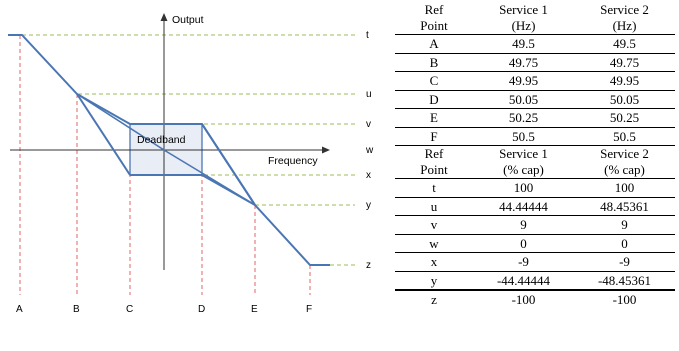 The height and width of the screenshot is (351, 679). I want to click on service1-cell: -100, so click(523, 299).